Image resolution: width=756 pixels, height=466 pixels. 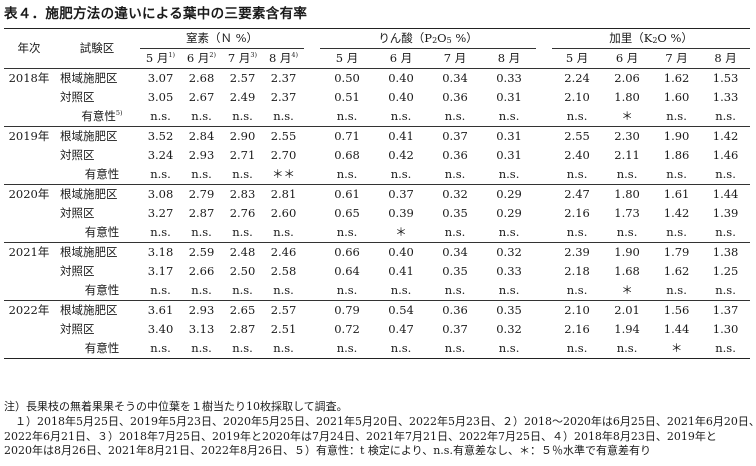 I want to click on year-label: 2021年, so click(x=29, y=252).